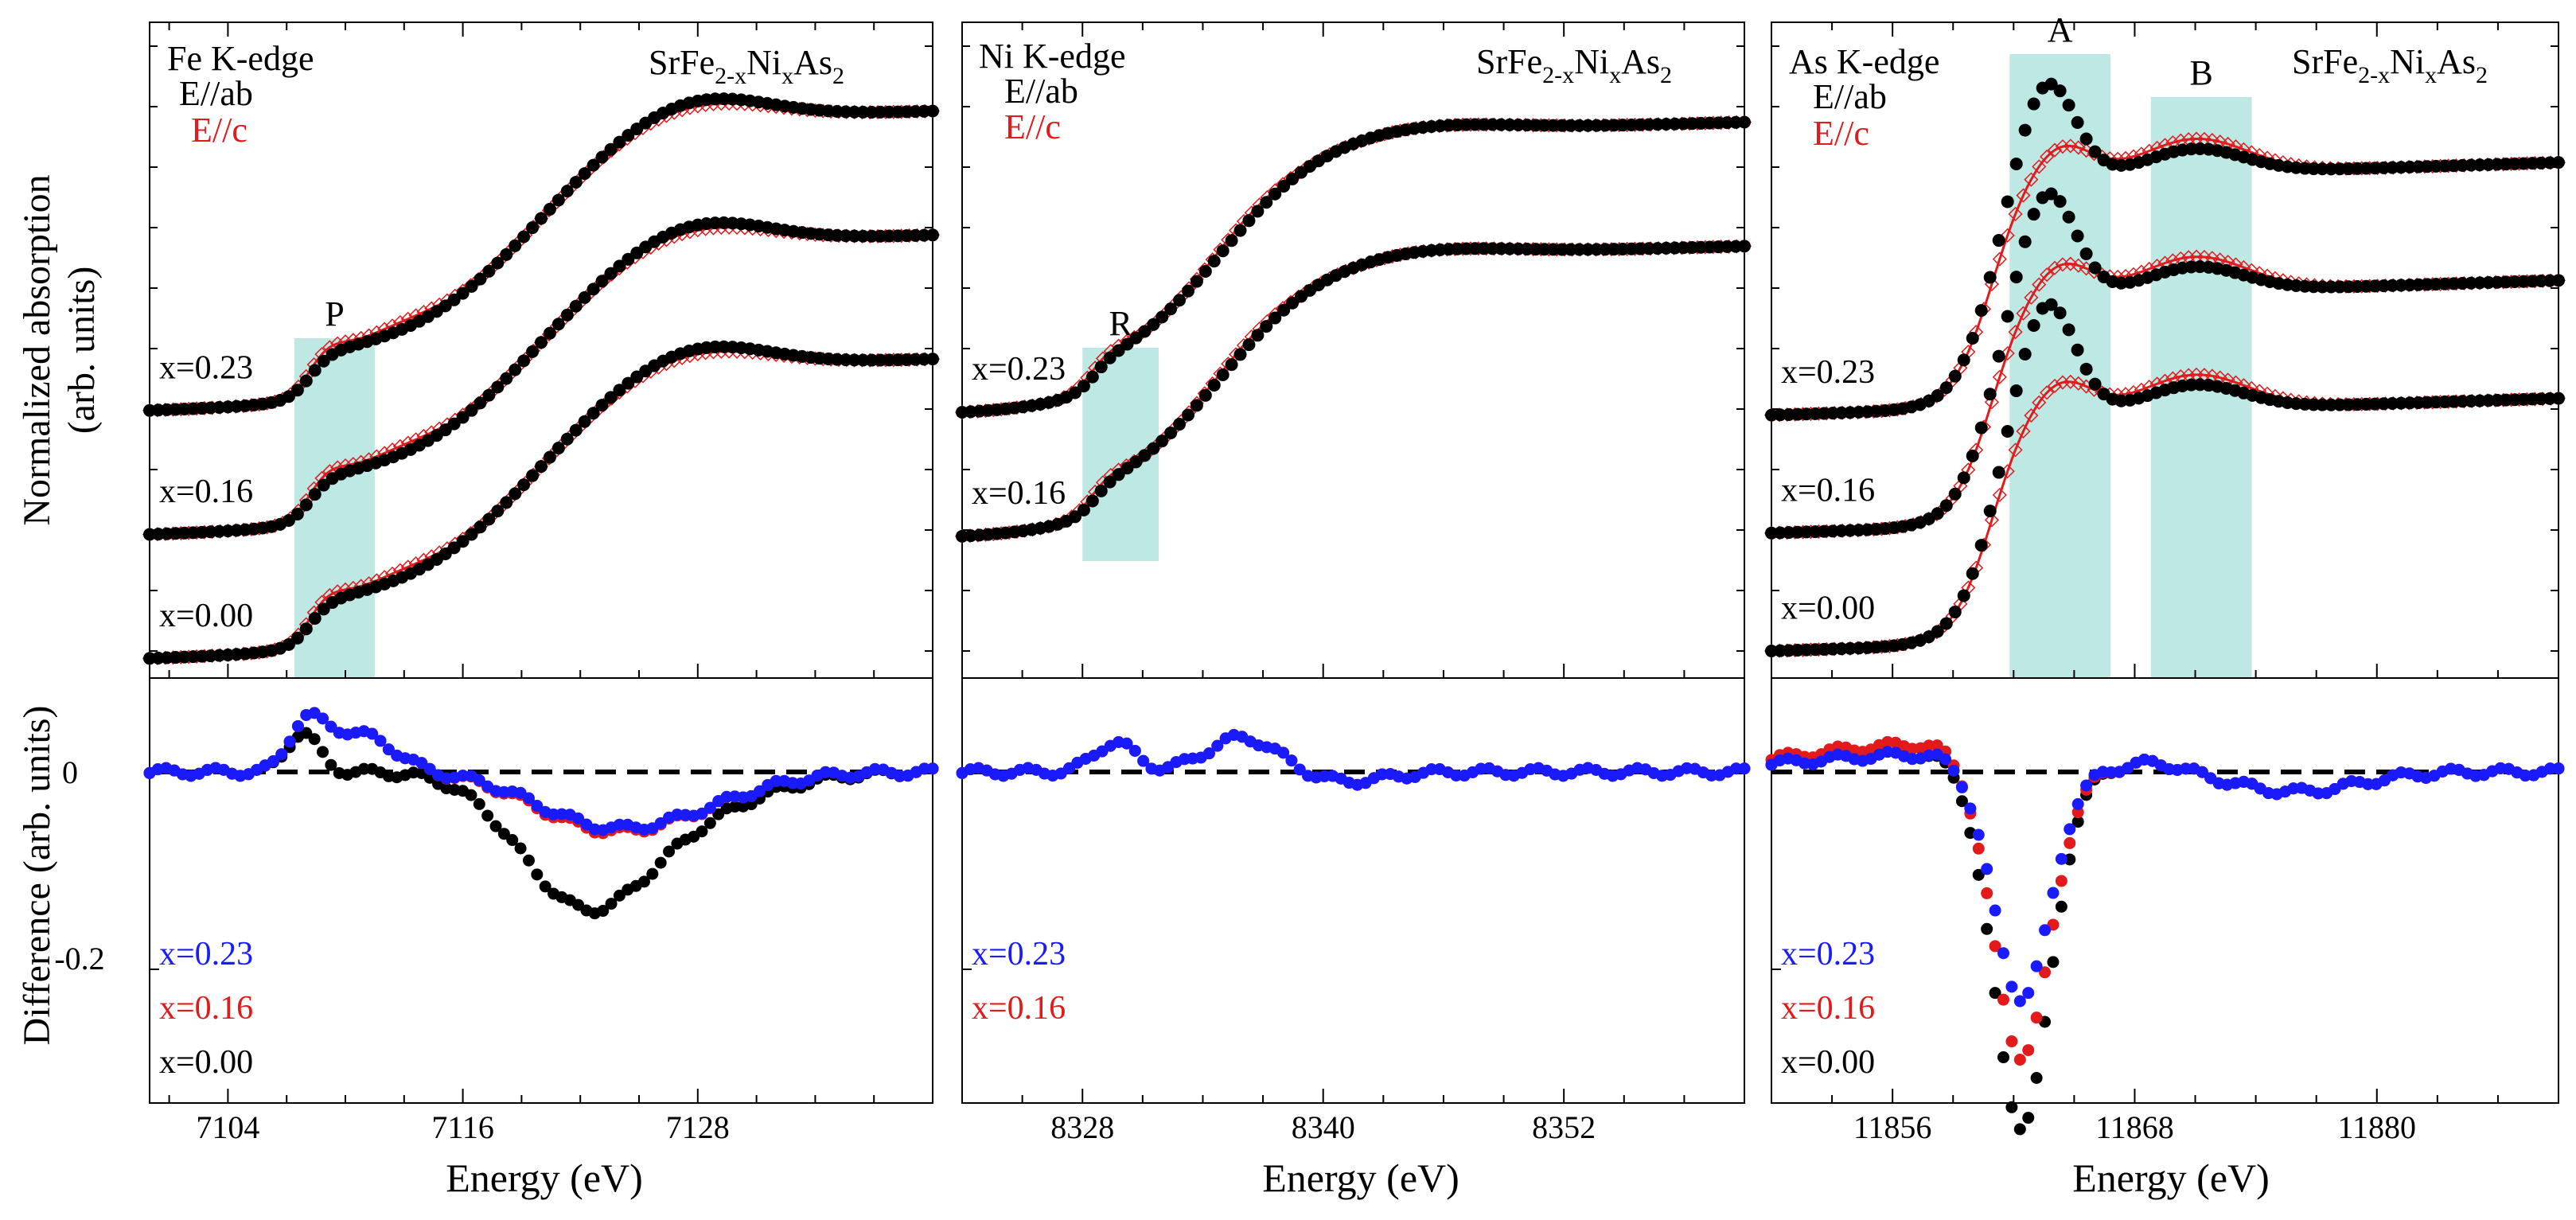 The image size is (2576, 1220). I want to click on ylabel-top: Normalized absorption, so click(37, 349).